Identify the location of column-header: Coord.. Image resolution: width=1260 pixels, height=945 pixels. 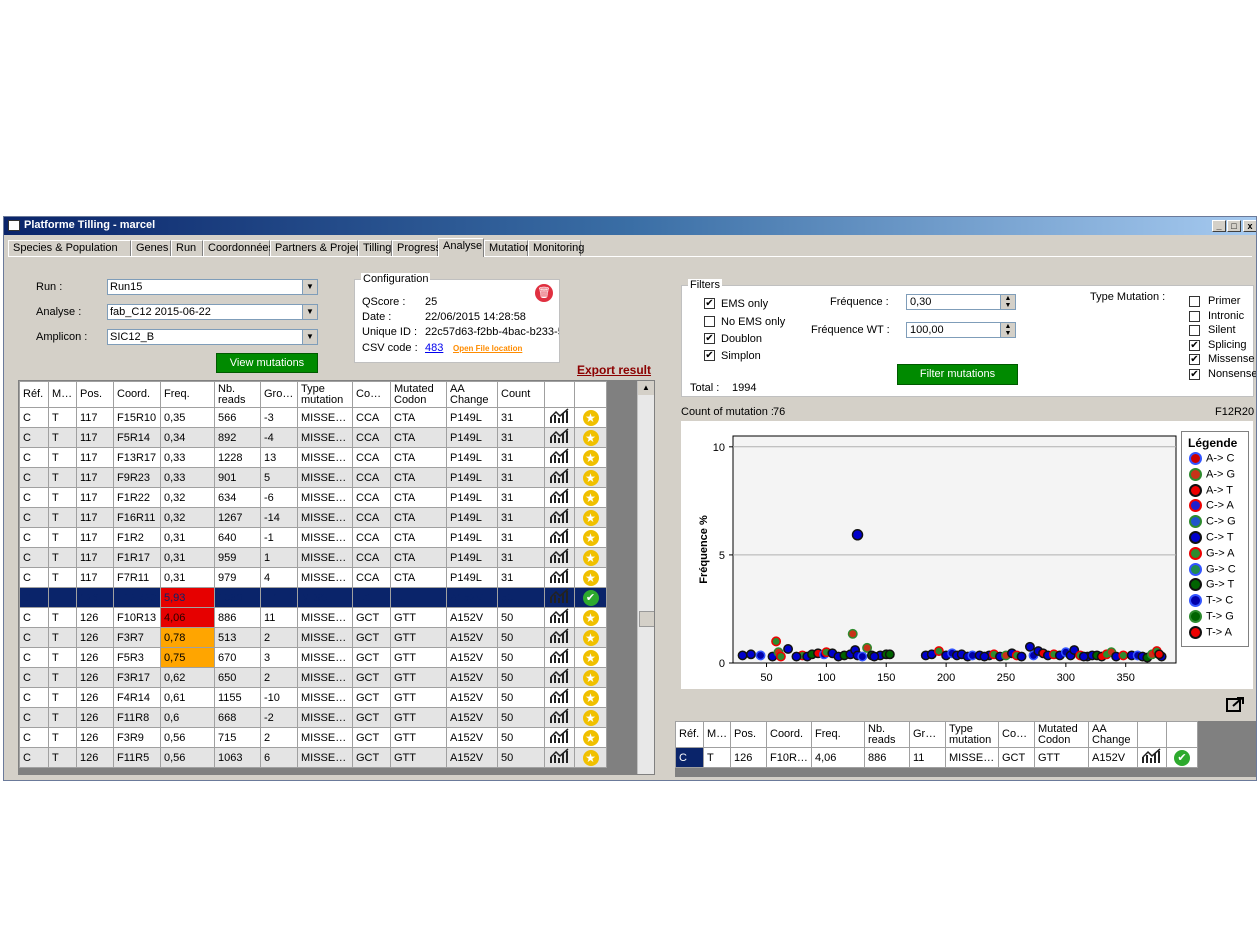
(789, 734).